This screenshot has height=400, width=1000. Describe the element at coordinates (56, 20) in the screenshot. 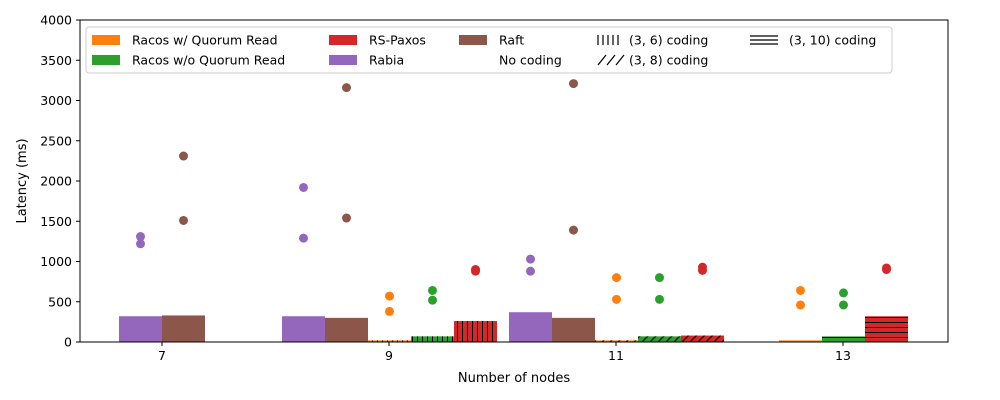

I see `y-tick-label: 4000` at that location.